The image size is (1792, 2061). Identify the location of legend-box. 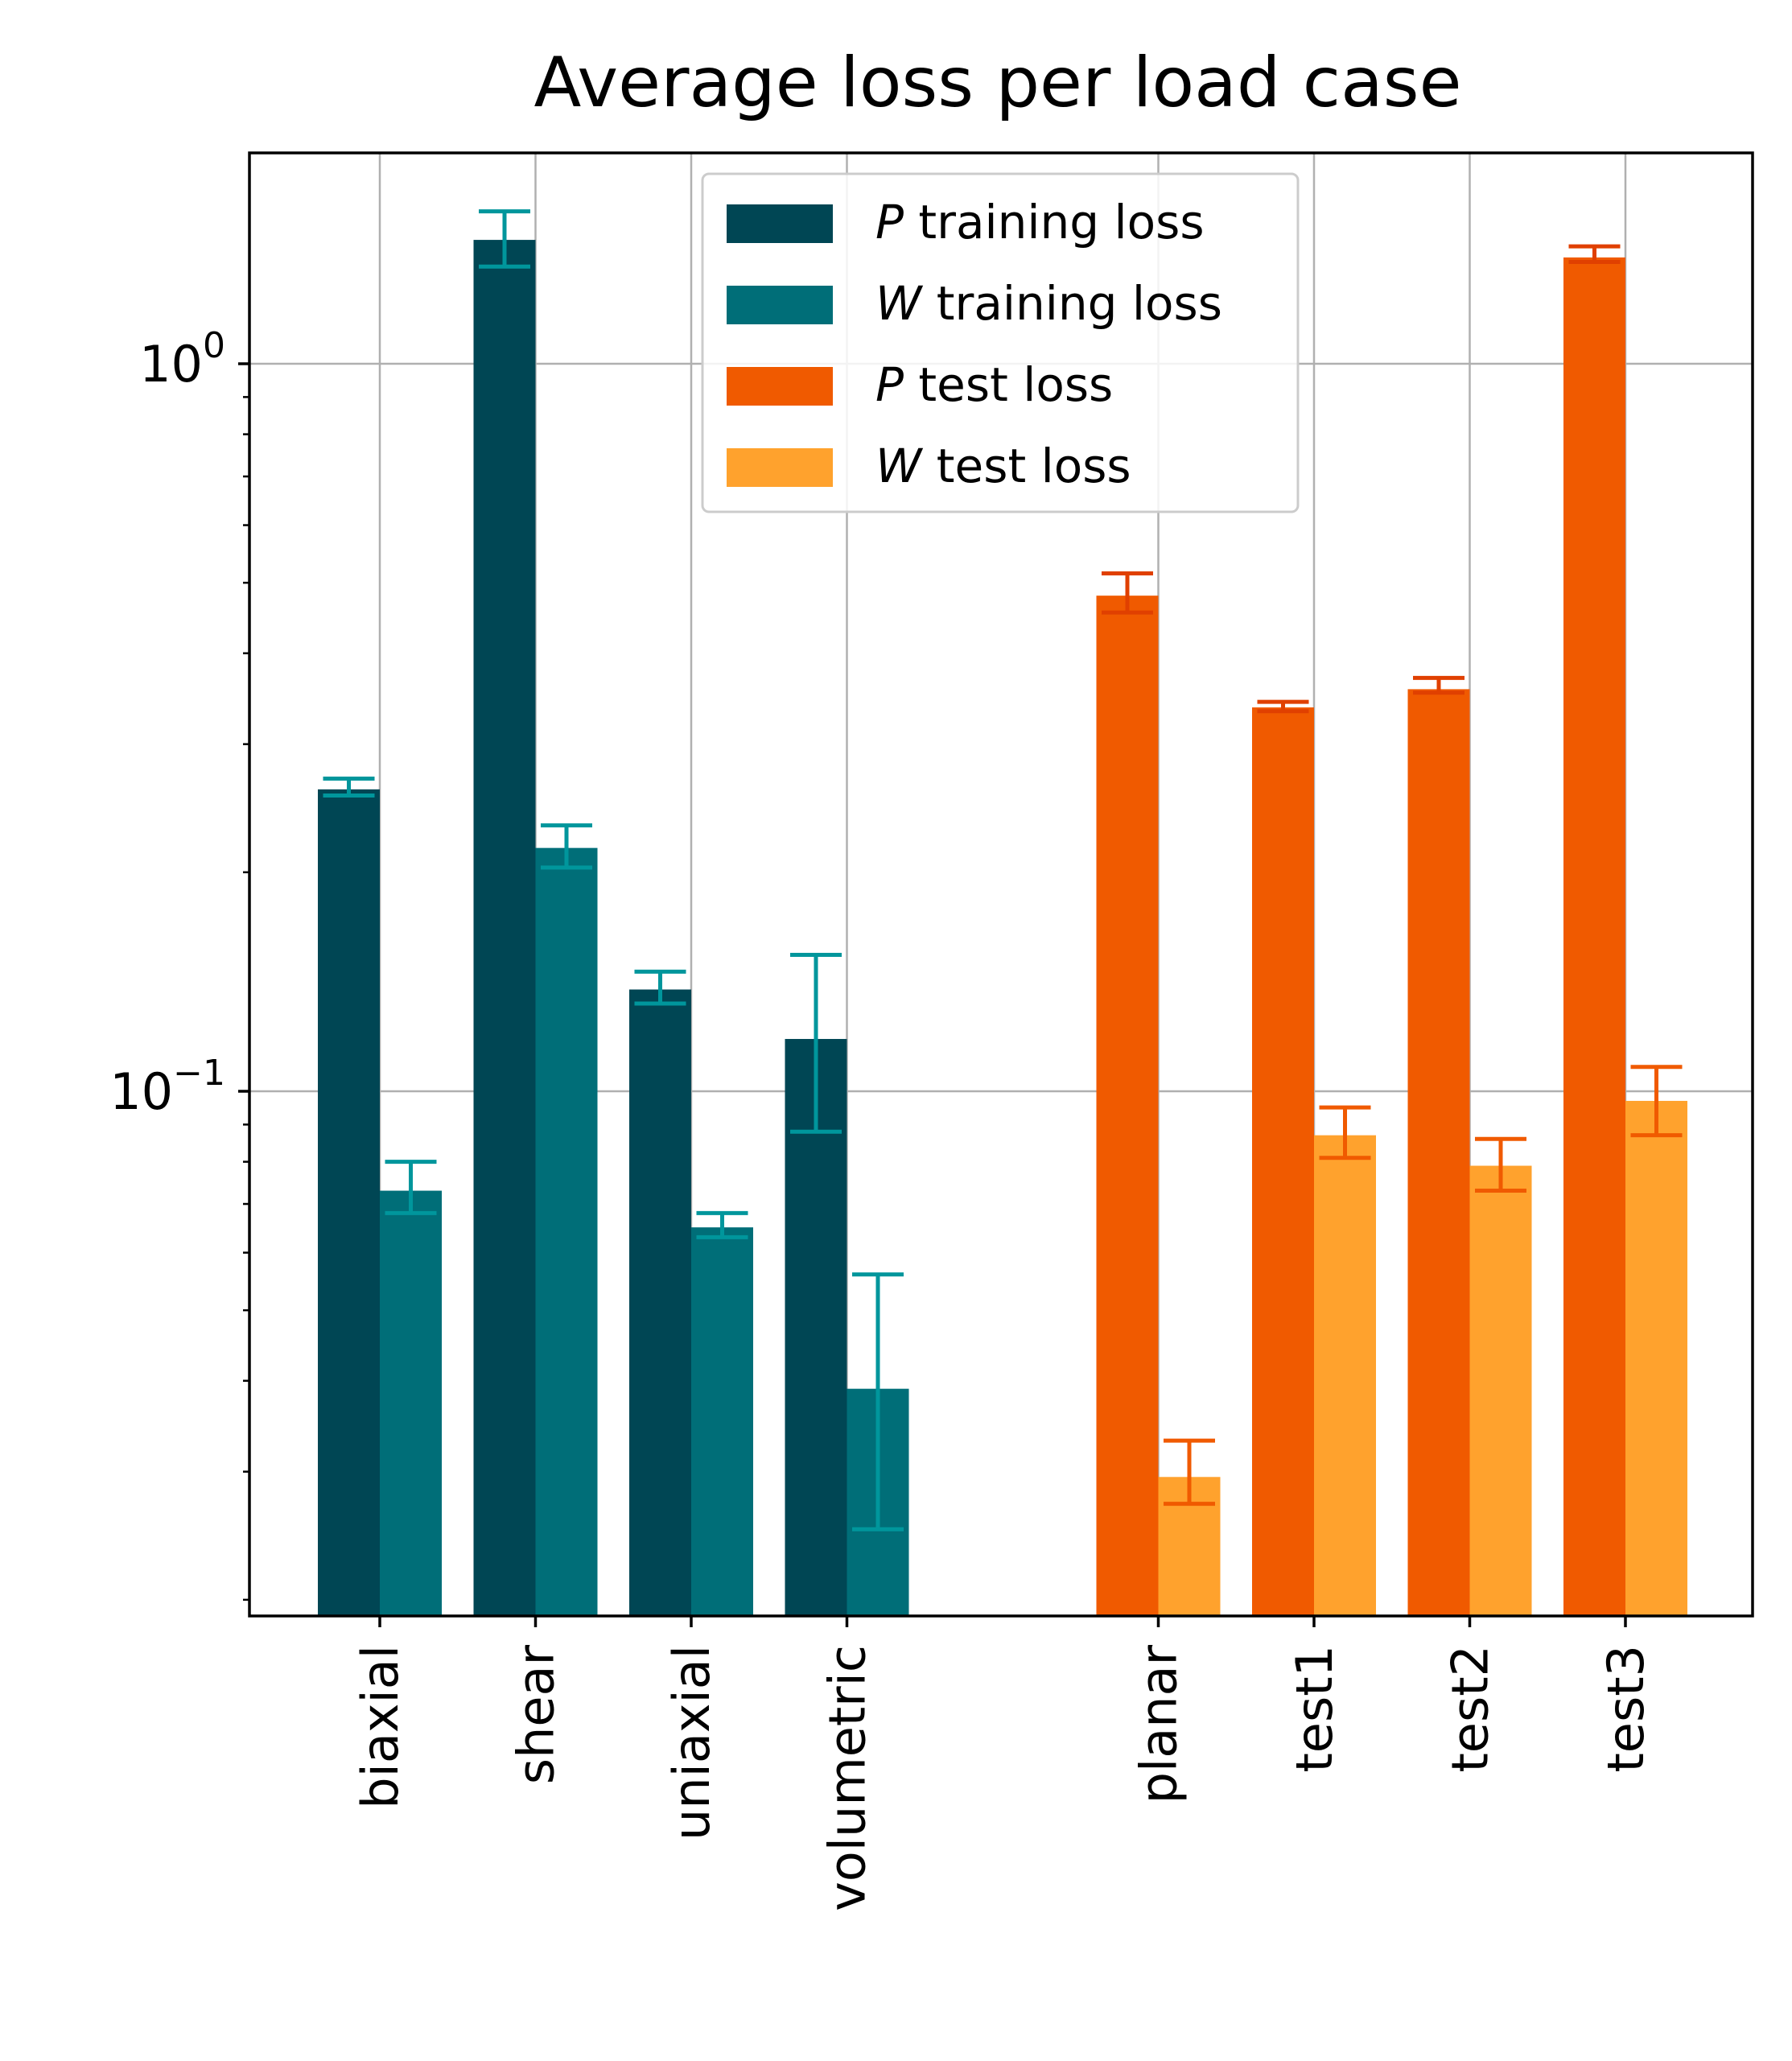
(1000, 342).